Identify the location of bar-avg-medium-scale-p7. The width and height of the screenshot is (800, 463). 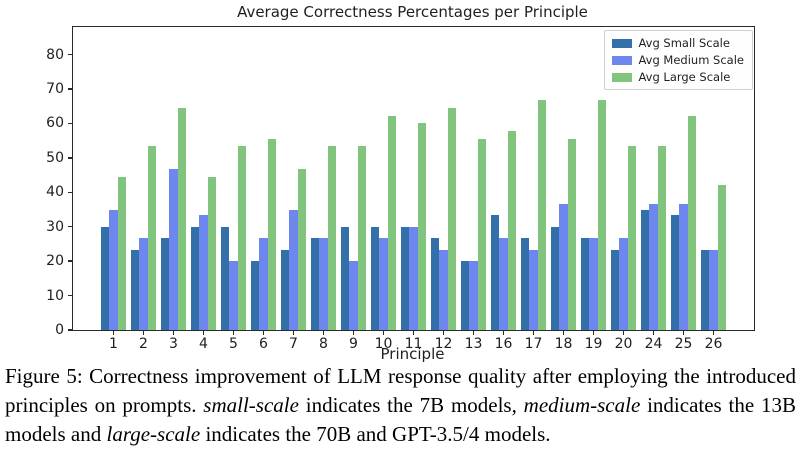
(293, 269).